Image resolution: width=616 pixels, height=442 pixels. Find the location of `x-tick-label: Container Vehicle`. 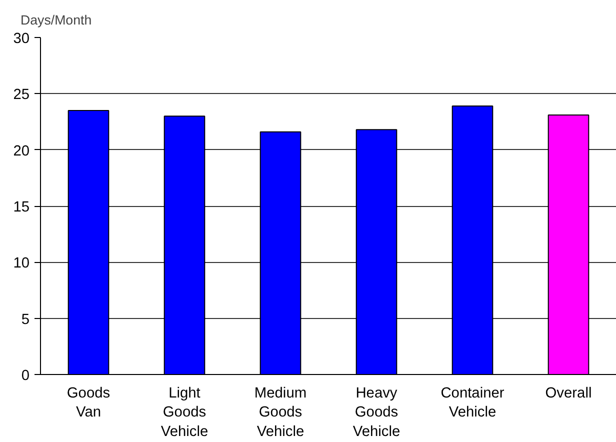

x-tick-label: Container Vehicle is located at coordinates (472, 403).